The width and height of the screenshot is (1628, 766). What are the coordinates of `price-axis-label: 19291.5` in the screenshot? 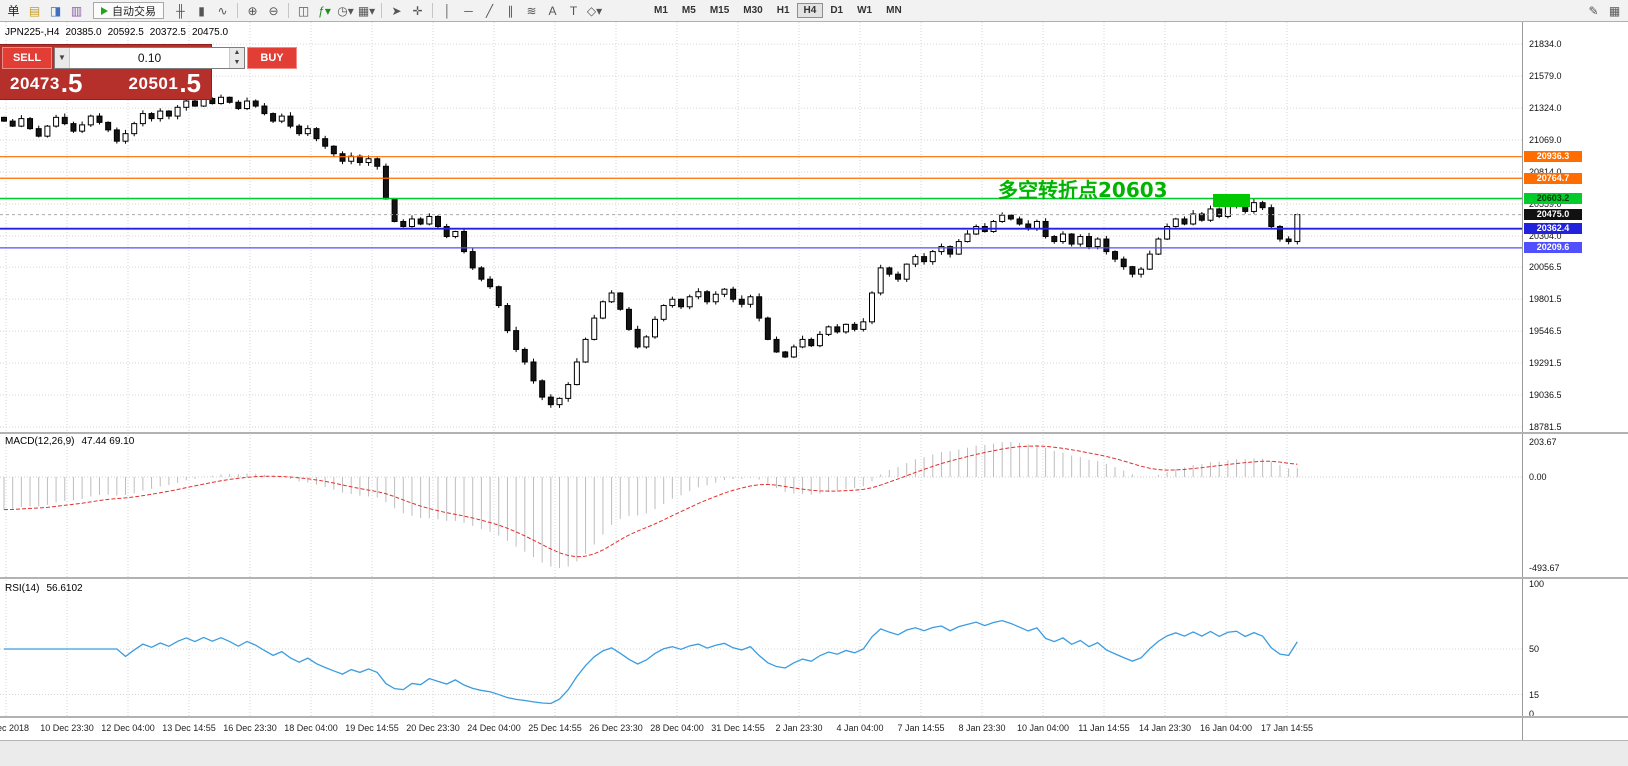 It's located at (1545, 363).